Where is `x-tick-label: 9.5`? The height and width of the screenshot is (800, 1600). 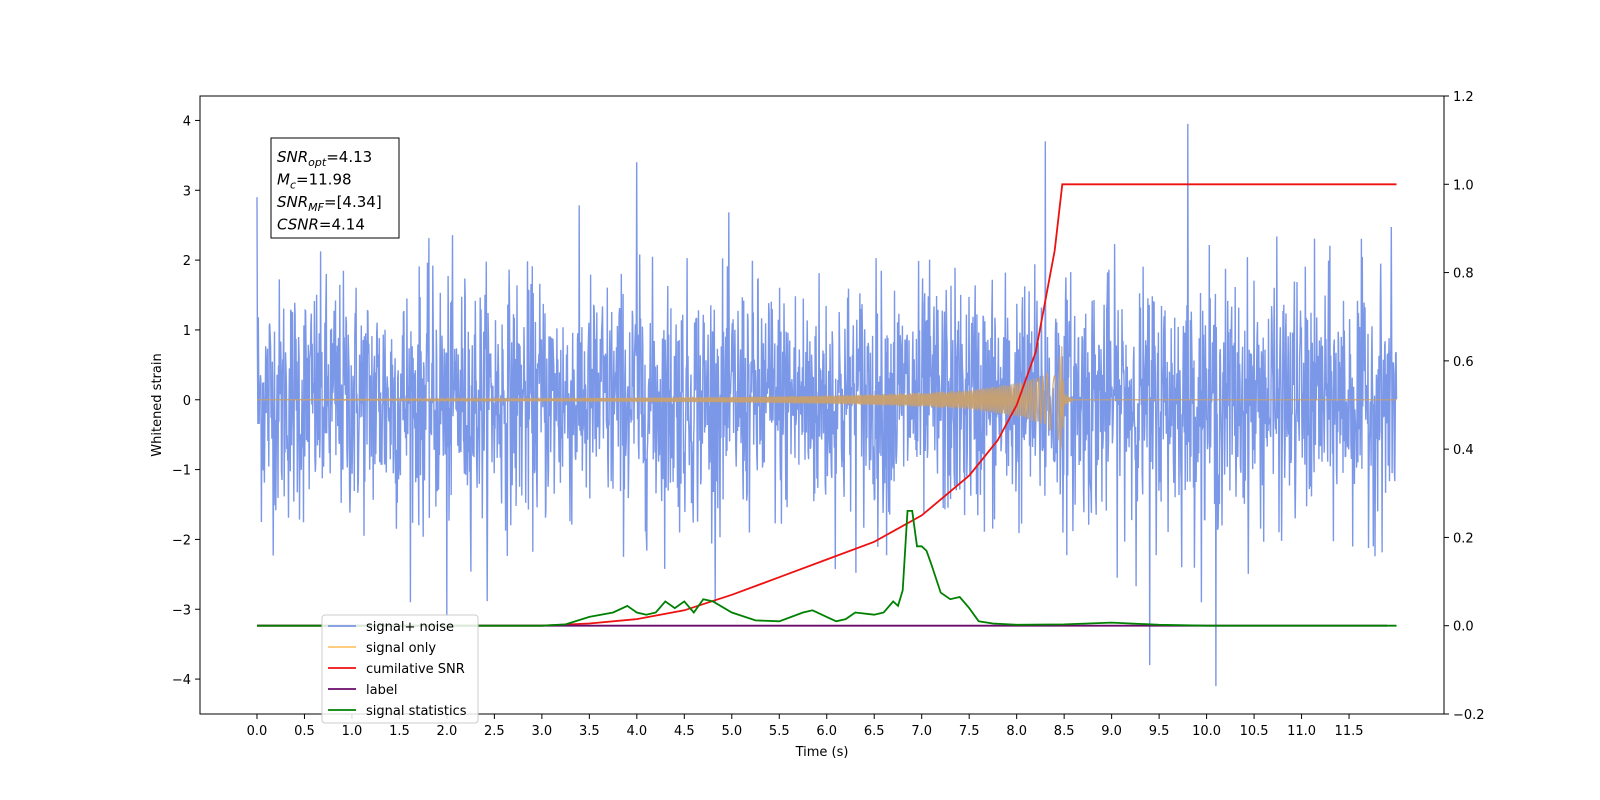
x-tick-label: 9.5 is located at coordinates (1159, 731).